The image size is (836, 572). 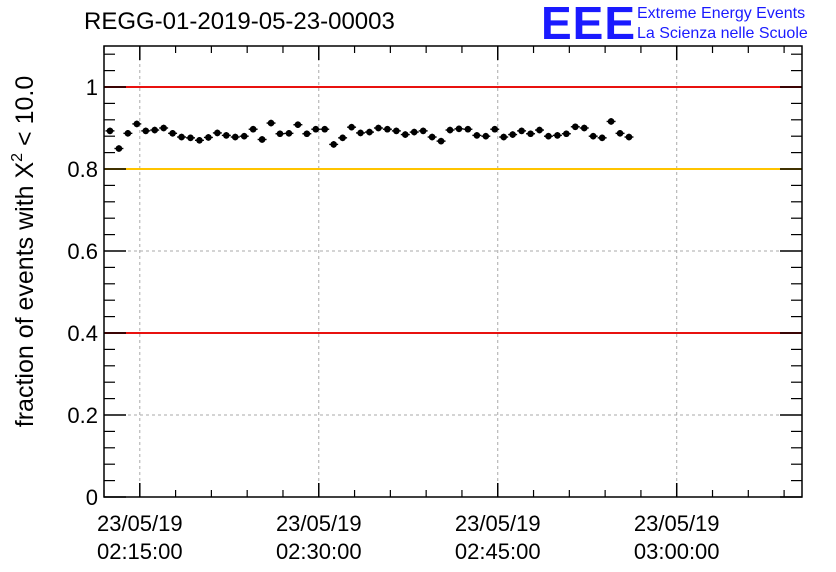 I want to click on y-axis-label: fraction of events with Χ2 < 10.0, so click(x=24, y=251).